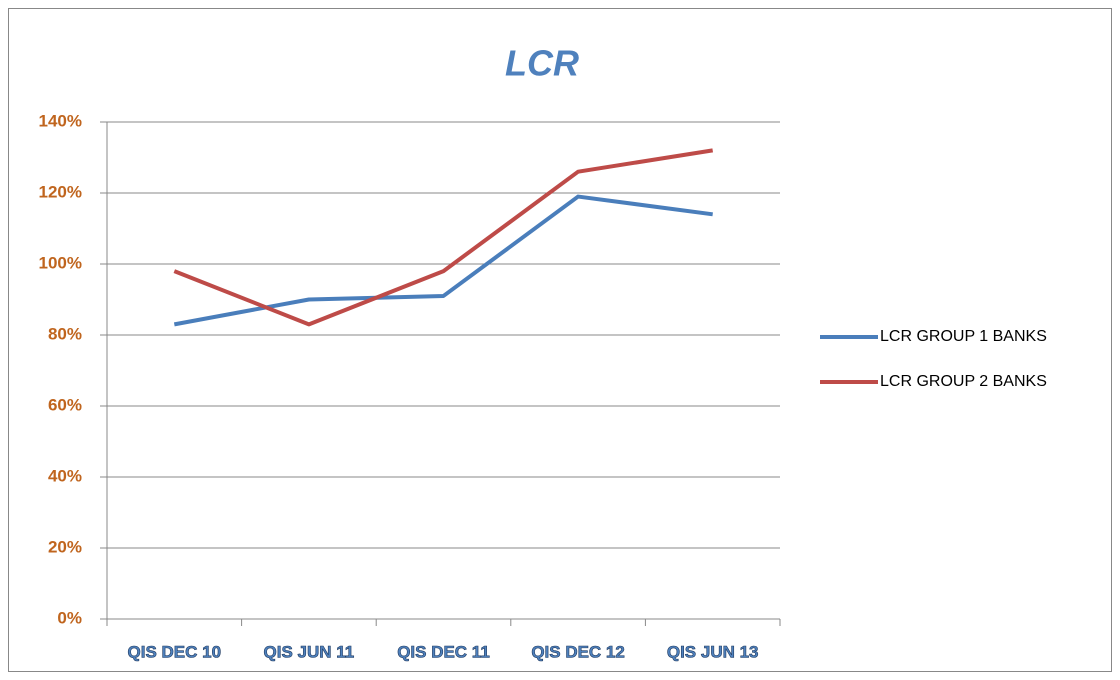 The image size is (1120, 680). Describe the element at coordinates (65, 475) in the screenshot. I see `y-tick-label: 40%` at that location.